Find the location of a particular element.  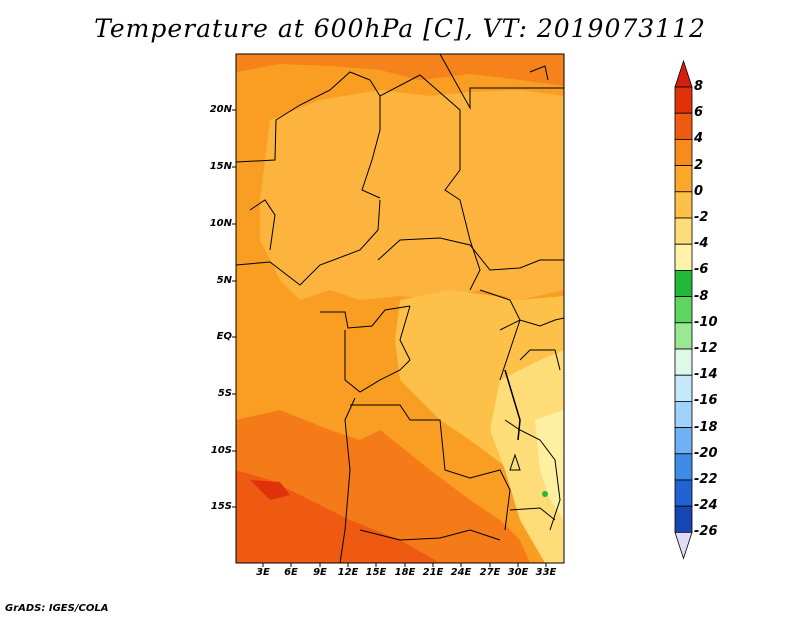

colorbar-label: 0 is located at coordinates (699, 191).